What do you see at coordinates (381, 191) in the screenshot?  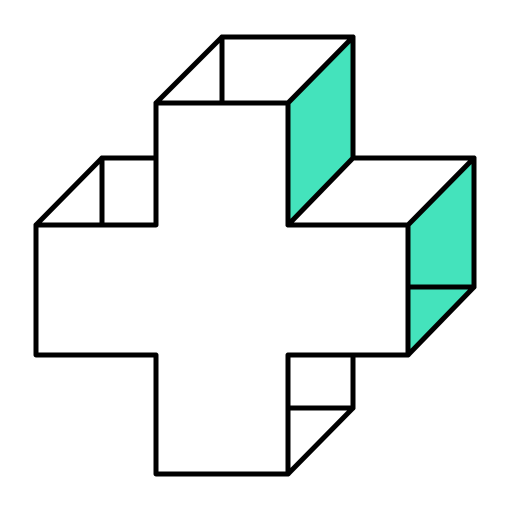 I see `right-arm-top-face` at bounding box center [381, 191].